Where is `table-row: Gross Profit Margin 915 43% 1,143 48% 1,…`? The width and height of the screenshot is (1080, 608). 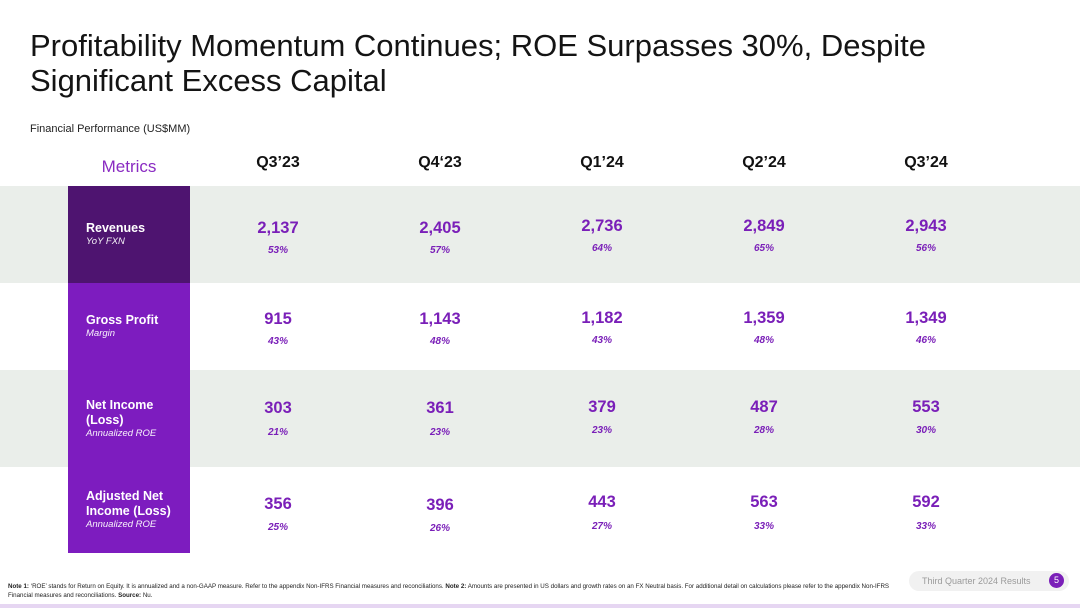
table-row: Gross Profit Margin 915 43% 1,143 48% 1,… is located at coordinates (540, 326).